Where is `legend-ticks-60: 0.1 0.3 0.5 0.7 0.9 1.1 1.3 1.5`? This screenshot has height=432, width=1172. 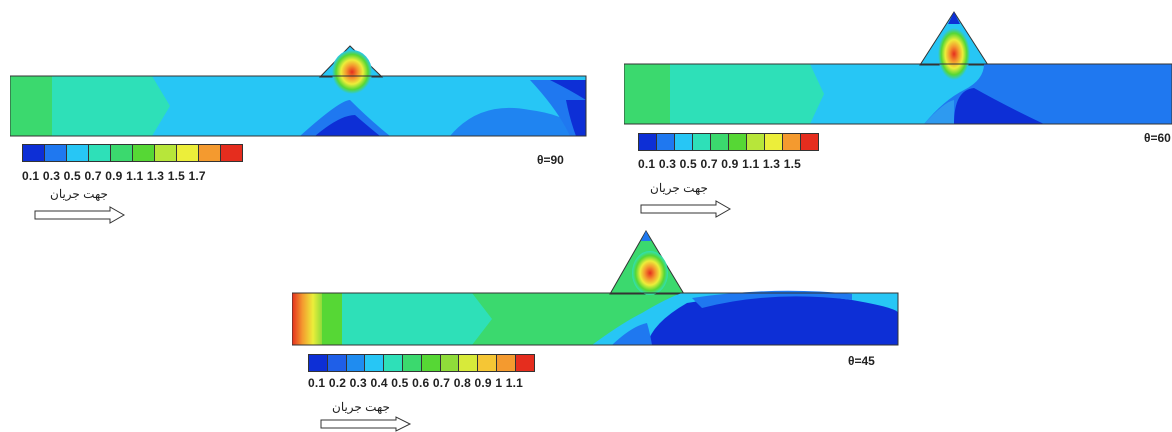 legend-ticks-60: 0.1 0.3 0.5 0.7 0.9 1.1 1.3 1.5 is located at coordinates (719, 164).